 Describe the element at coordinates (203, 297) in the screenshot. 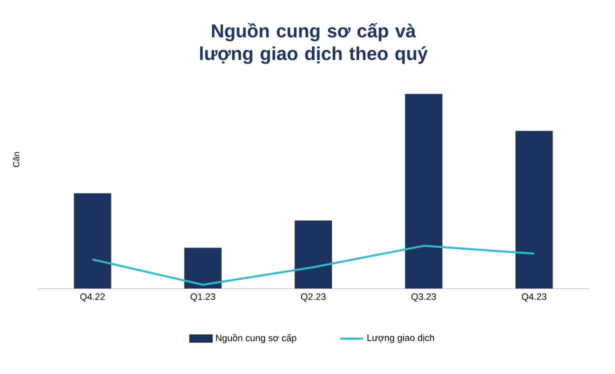

I see `x-tick-label: Q1.23` at that location.